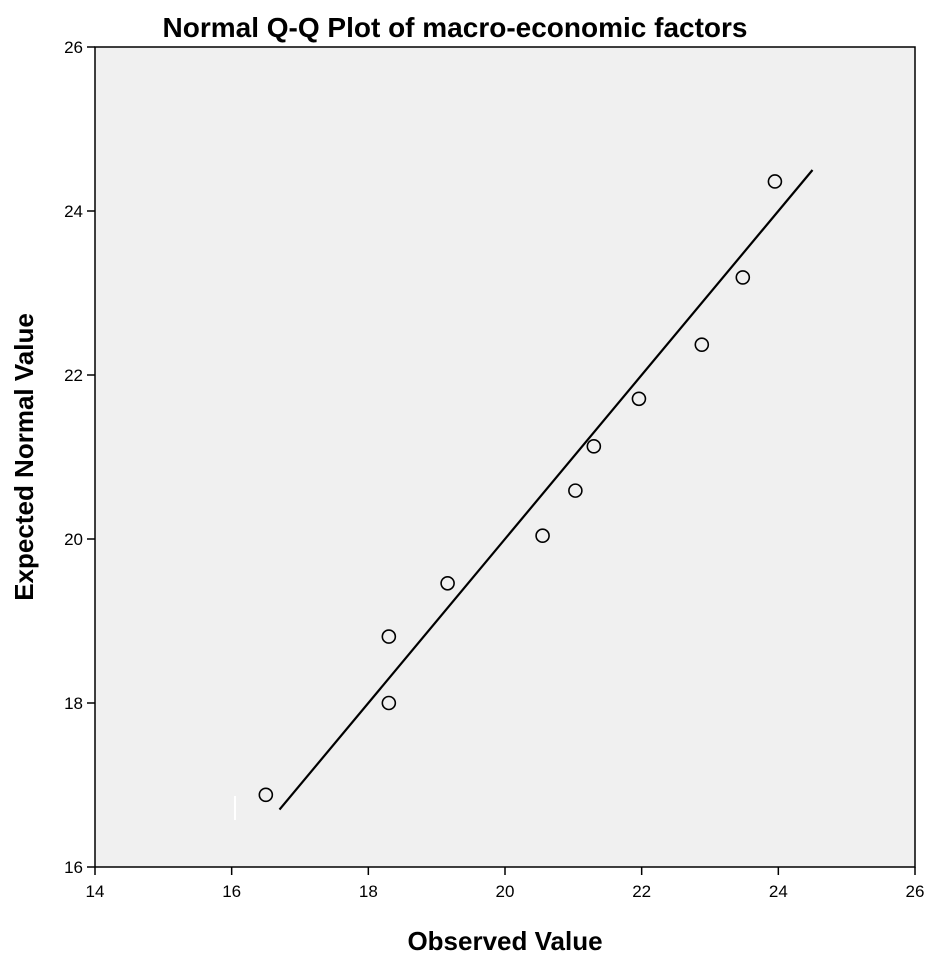 The height and width of the screenshot is (958, 928). I want to click on x-tick-label: 16, so click(231, 891).